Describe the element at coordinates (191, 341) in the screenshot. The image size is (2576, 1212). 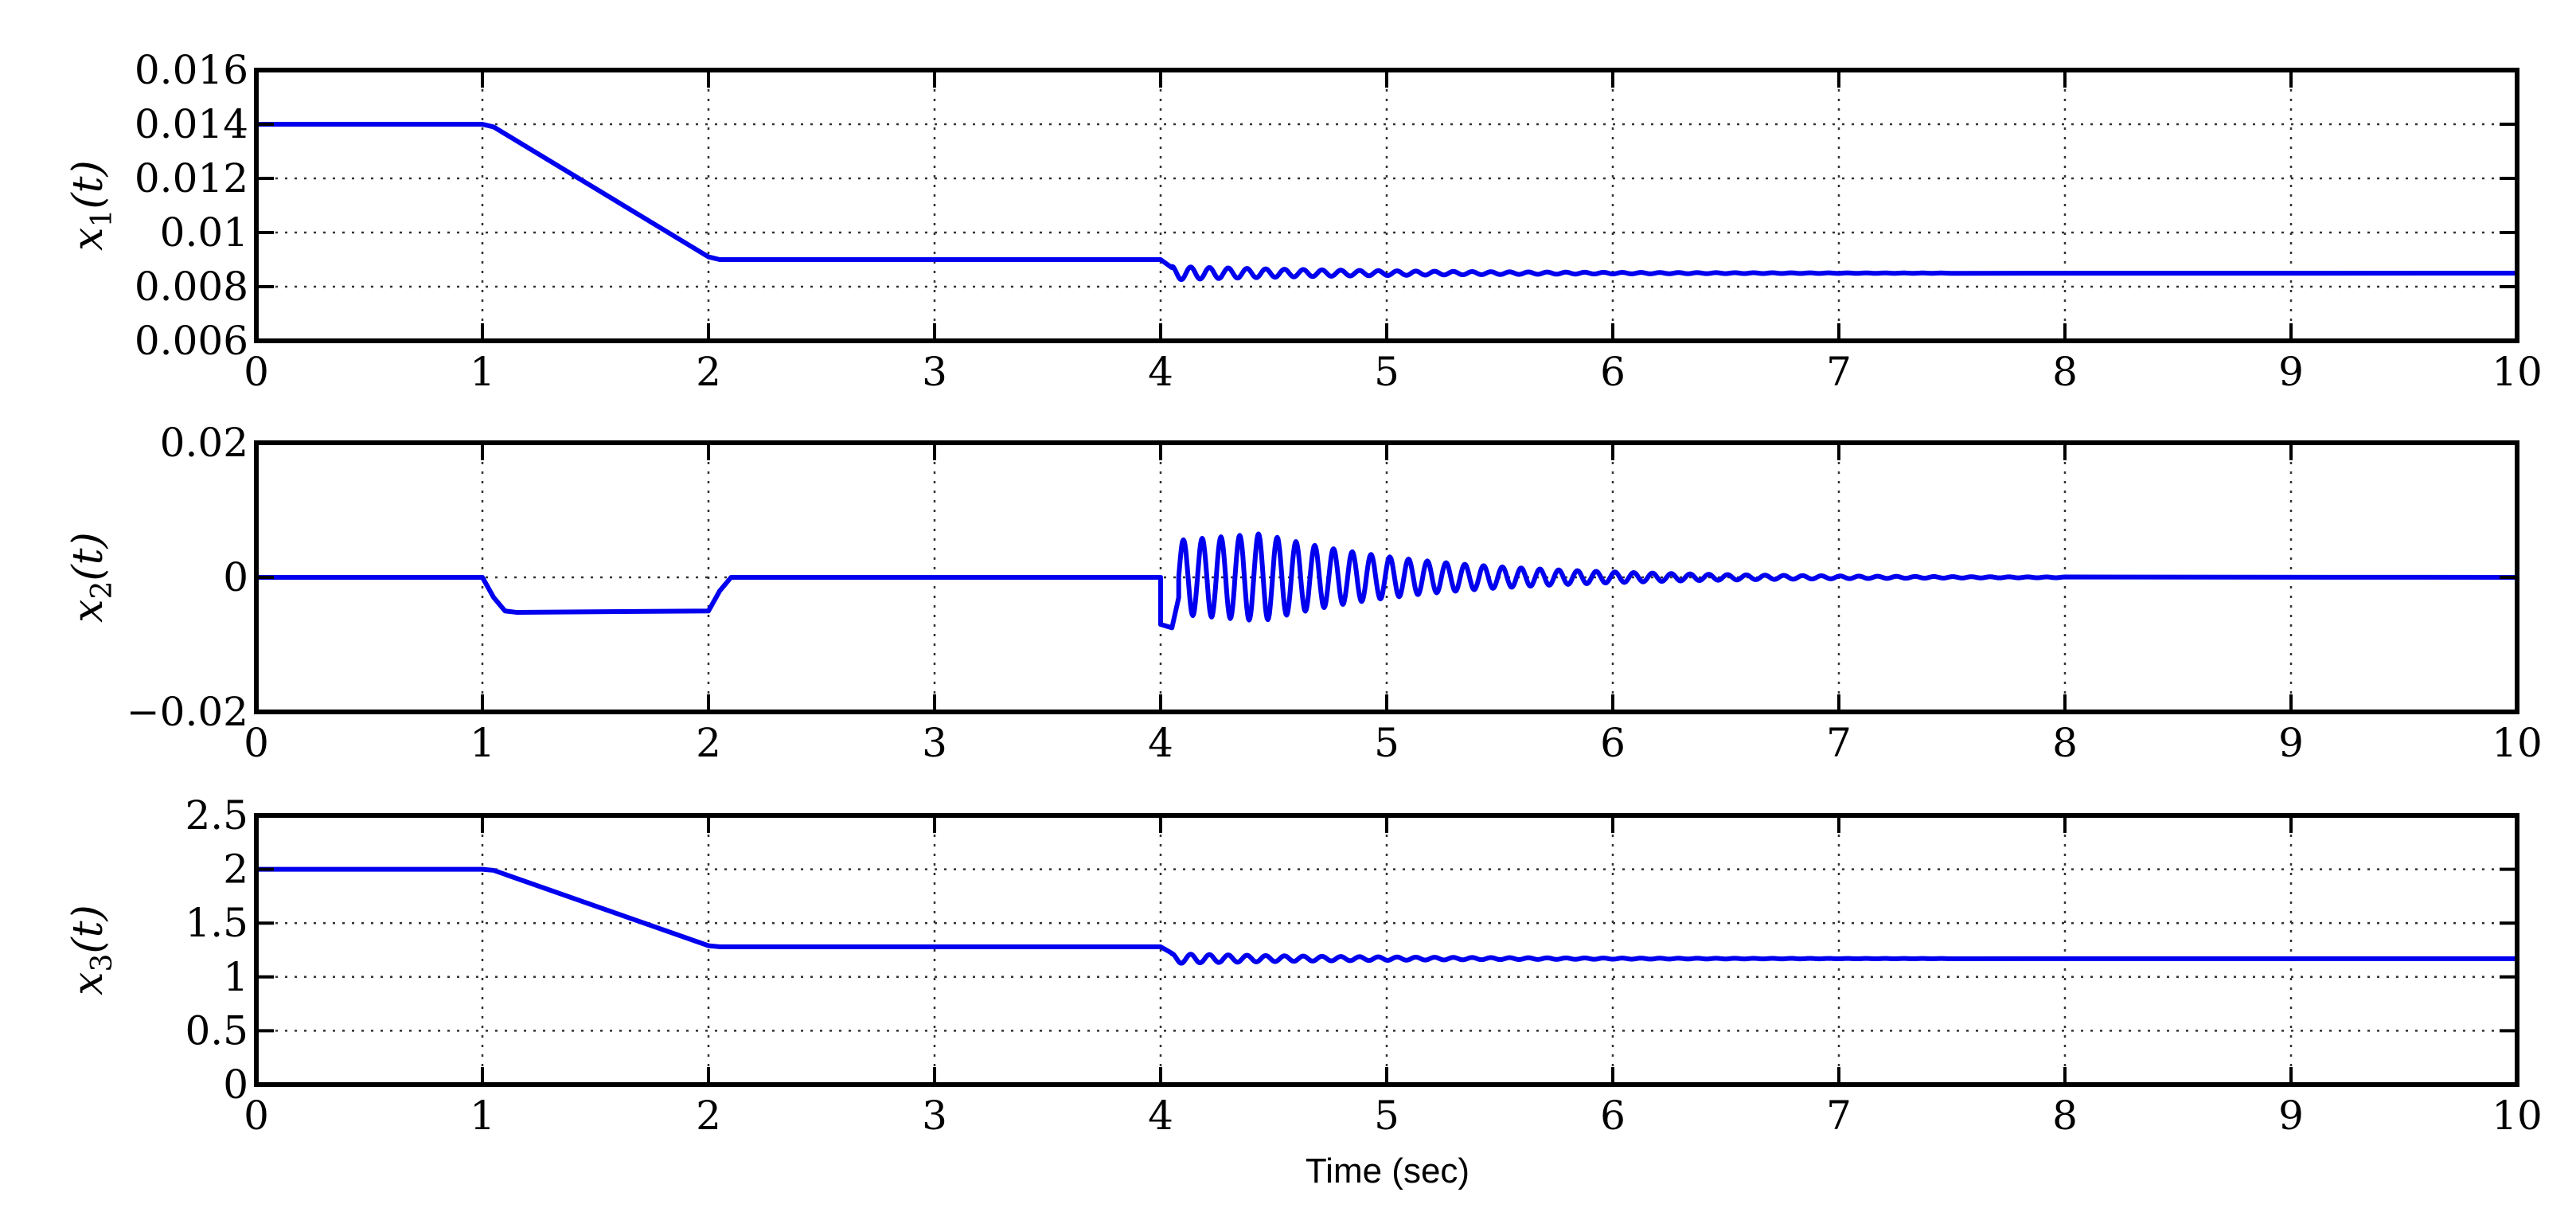
I see `y-tick-label: 0.006` at that location.